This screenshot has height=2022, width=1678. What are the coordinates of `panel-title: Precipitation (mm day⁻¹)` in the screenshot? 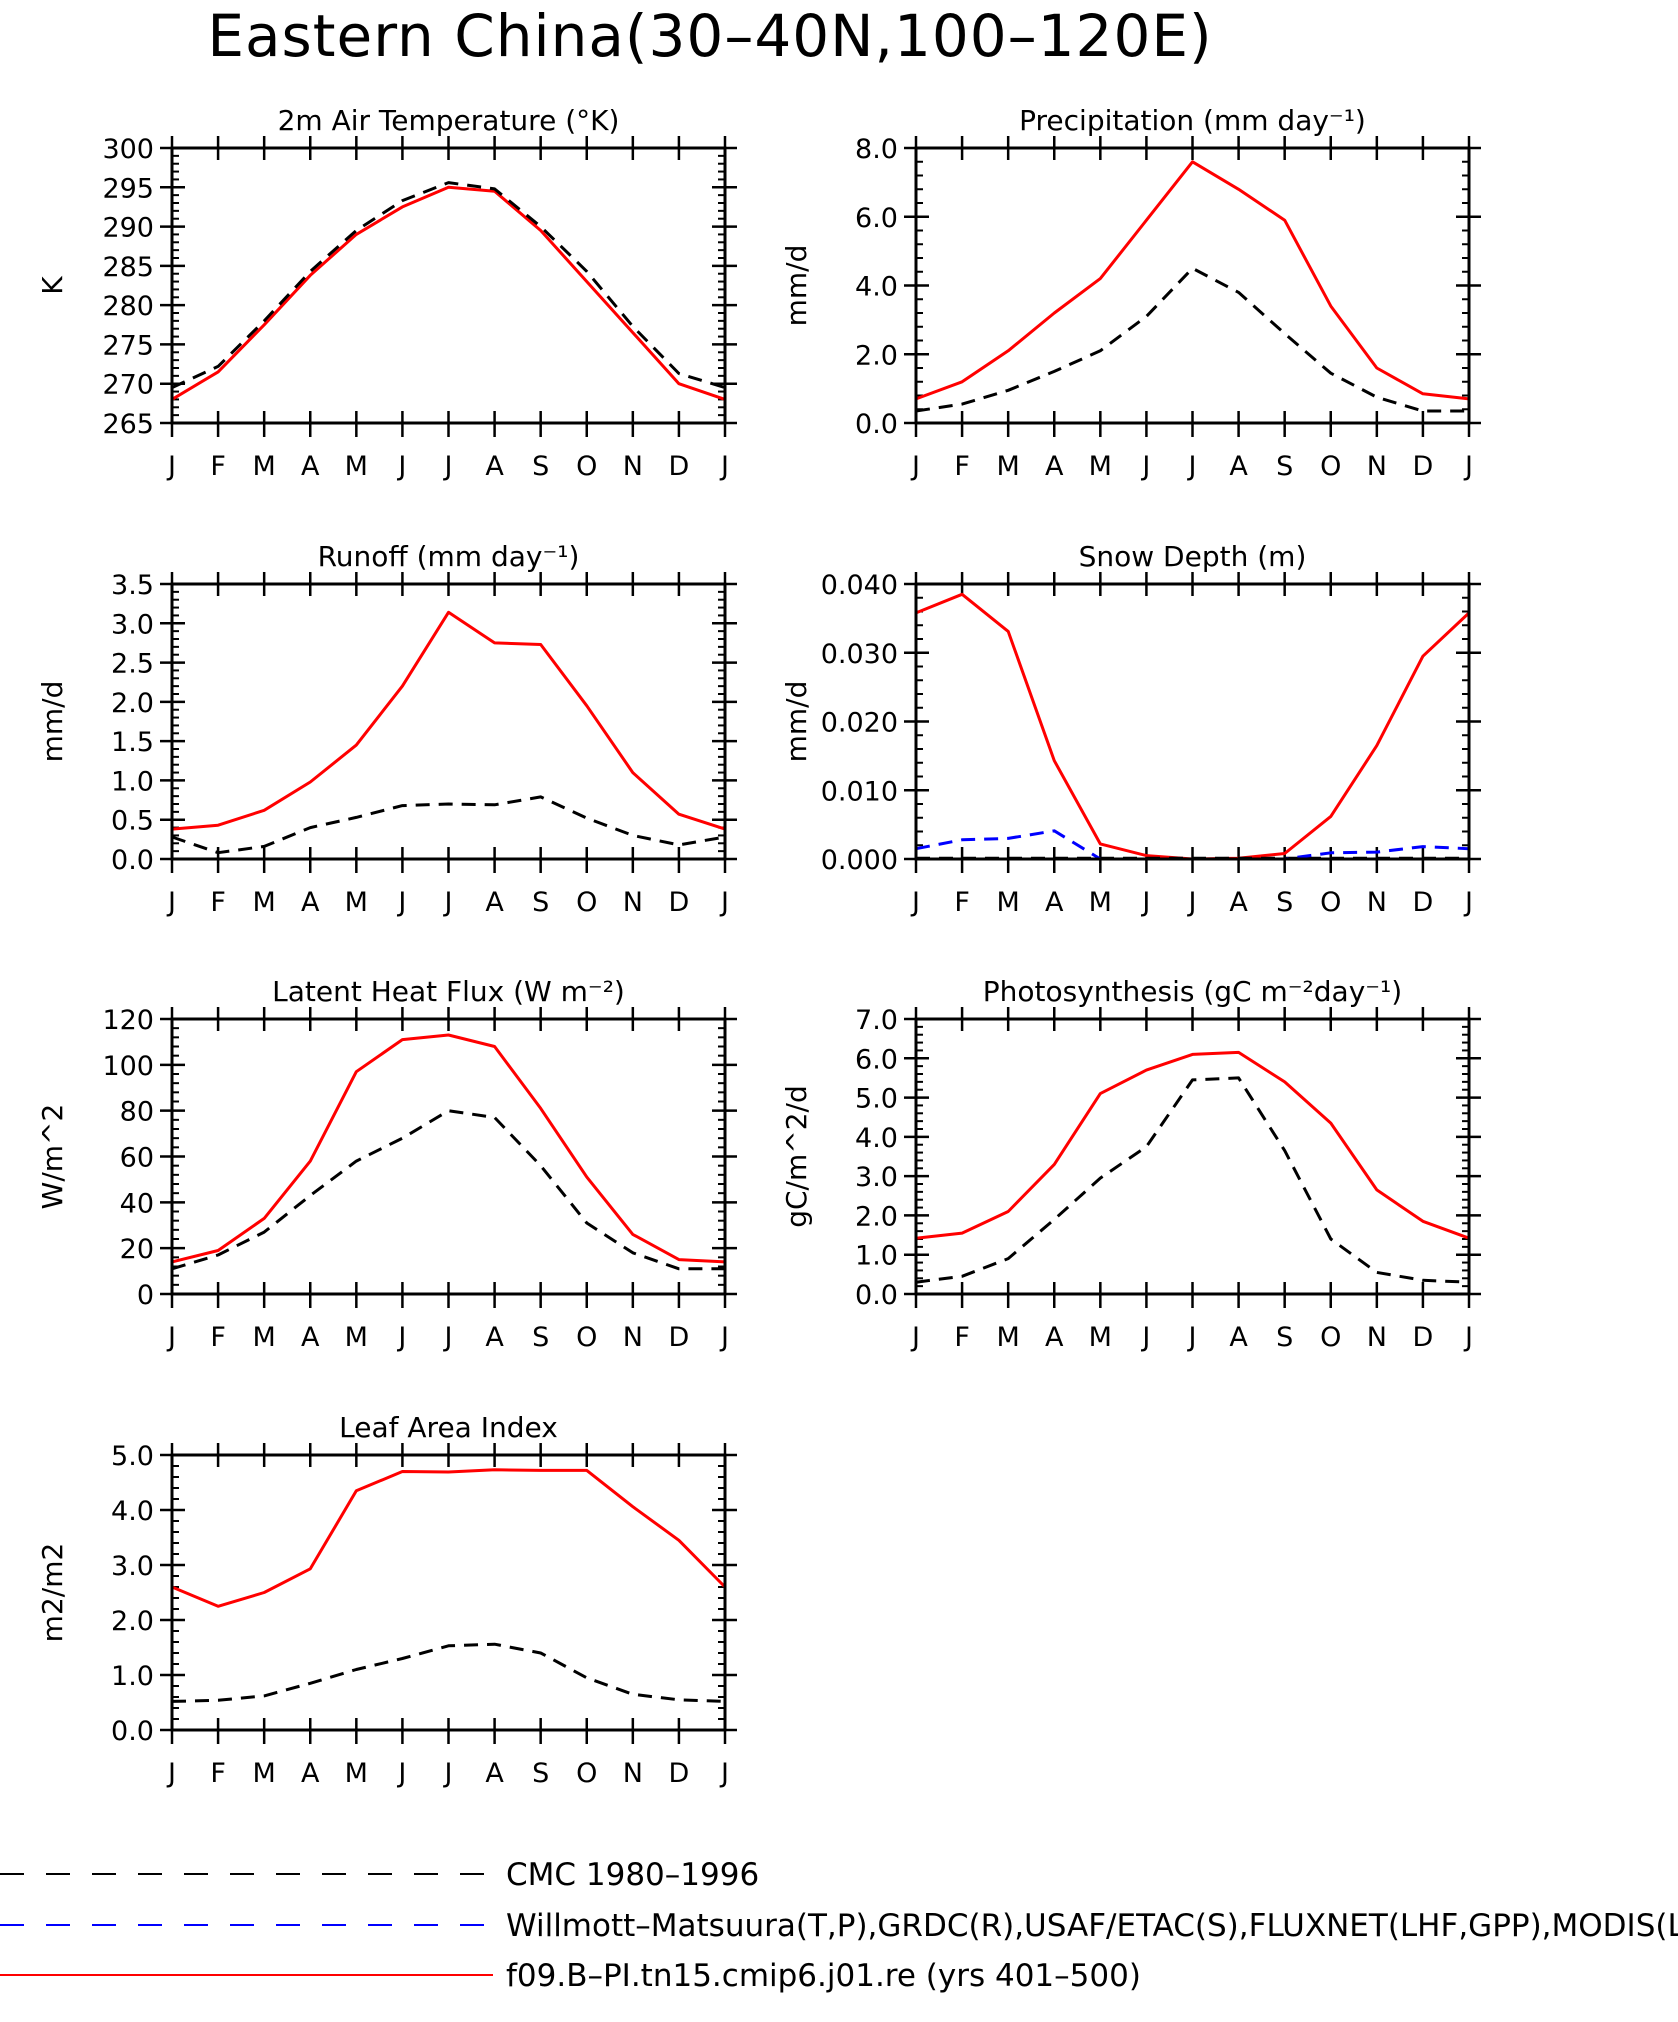 It's located at (1192, 120).